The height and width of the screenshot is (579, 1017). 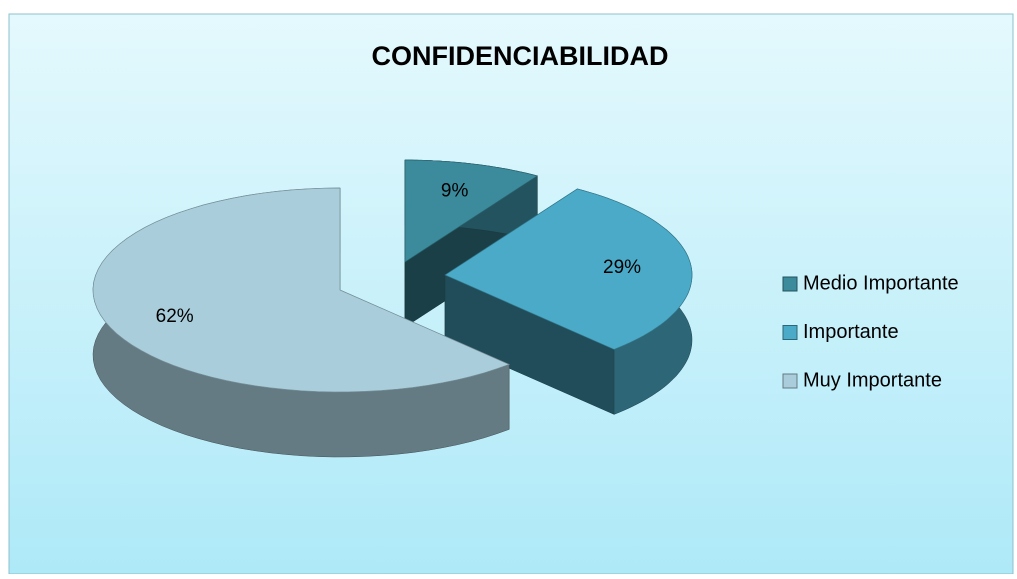 I want to click on legend: Medio Importante Importante Muy Importante, so click(x=870, y=331).